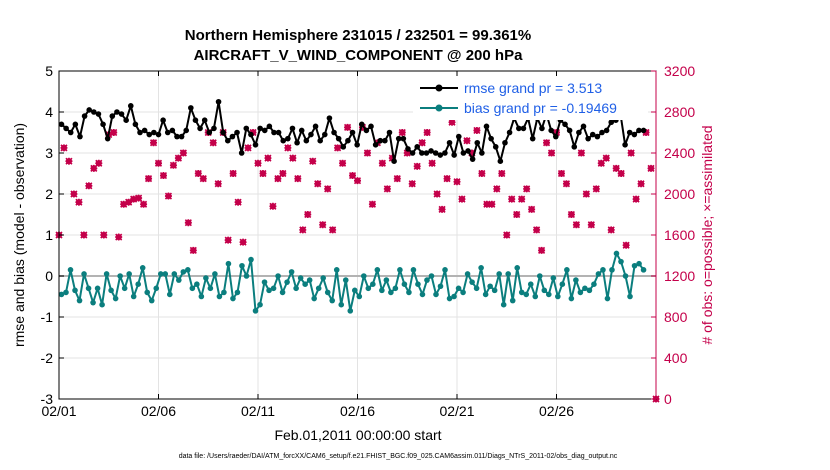 The image size is (830, 470). What do you see at coordinates (49, 194) in the screenshot?
I see `y-left-tick-label: 2` at bounding box center [49, 194].